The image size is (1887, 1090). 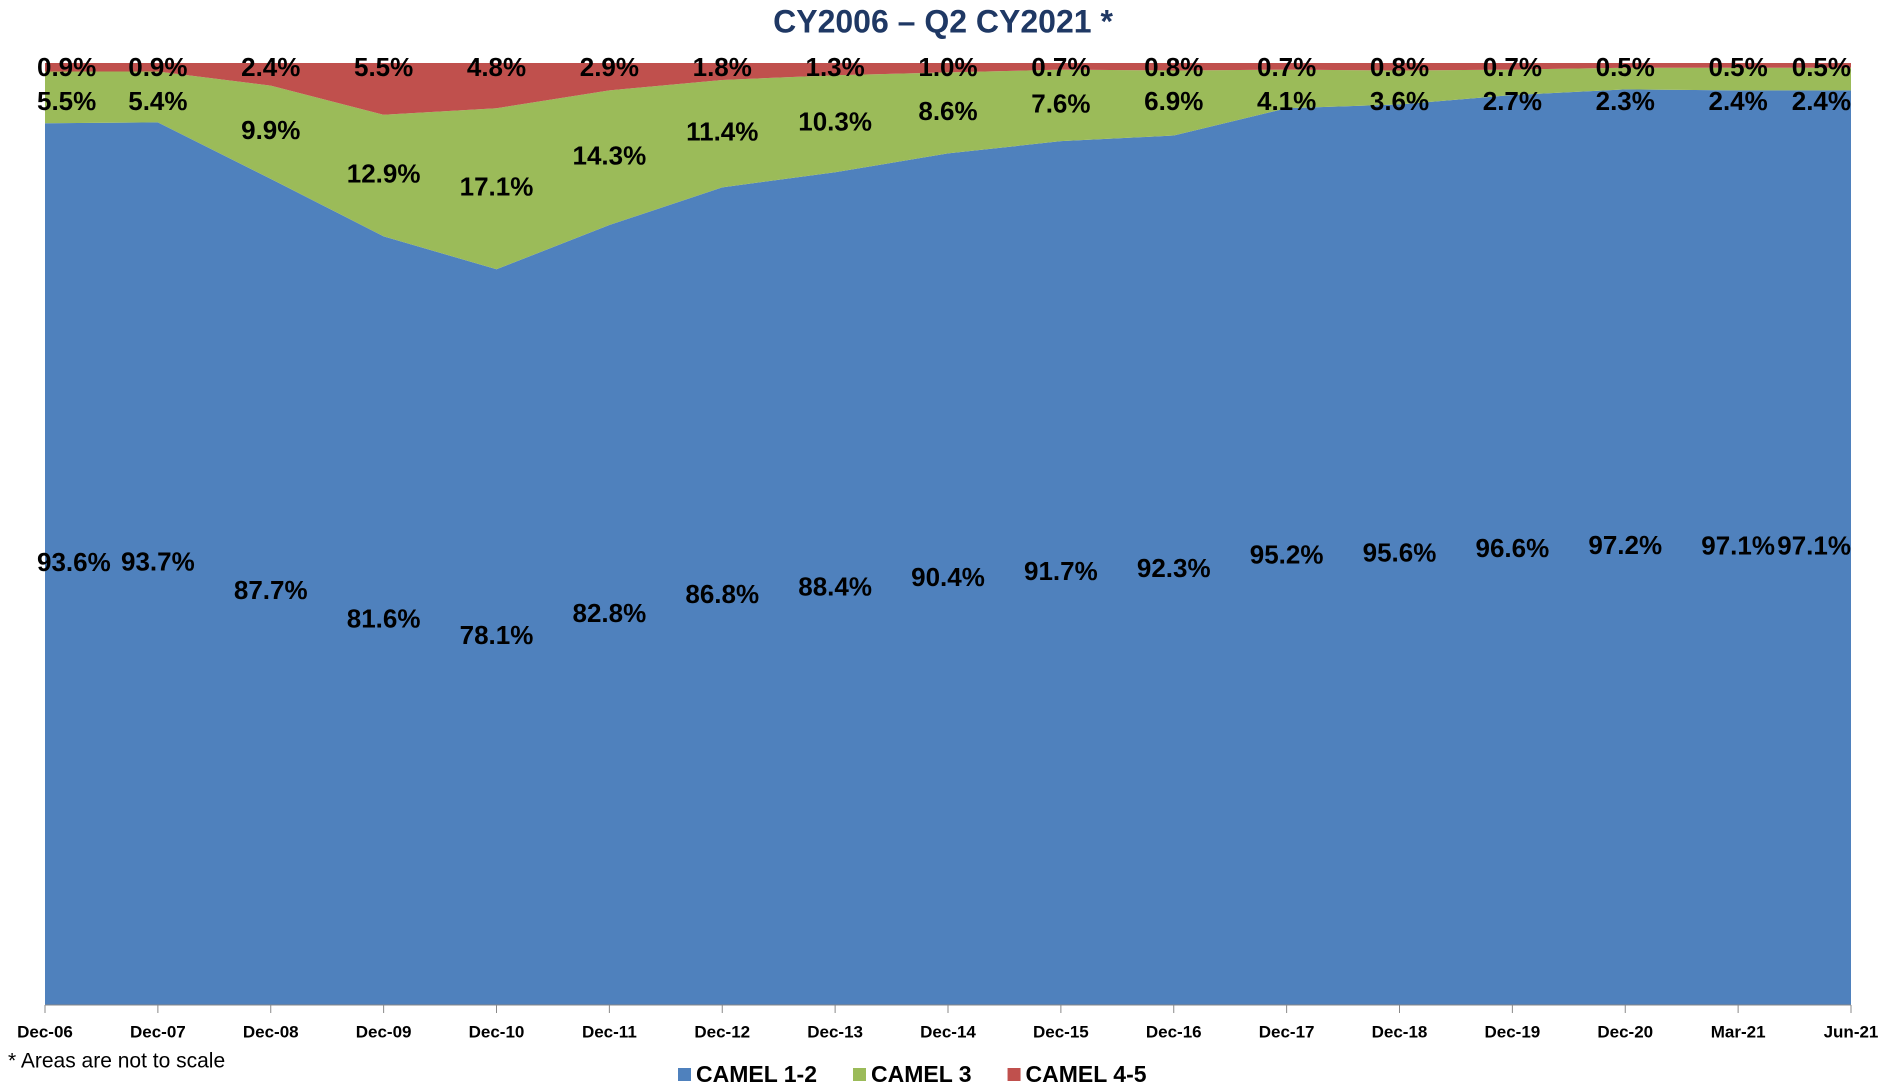 What do you see at coordinates (756, 1074) in the screenshot?
I see `legend-label: CAMEL 1-2` at bounding box center [756, 1074].